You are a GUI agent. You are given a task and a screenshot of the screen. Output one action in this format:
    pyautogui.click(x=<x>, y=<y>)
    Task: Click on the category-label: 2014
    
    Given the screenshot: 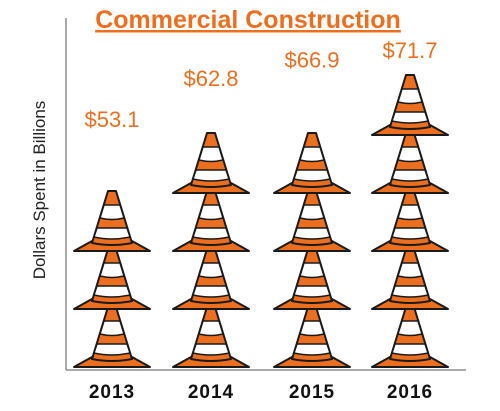 What is the action you would take?
    pyautogui.click(x=211, y=392)
    